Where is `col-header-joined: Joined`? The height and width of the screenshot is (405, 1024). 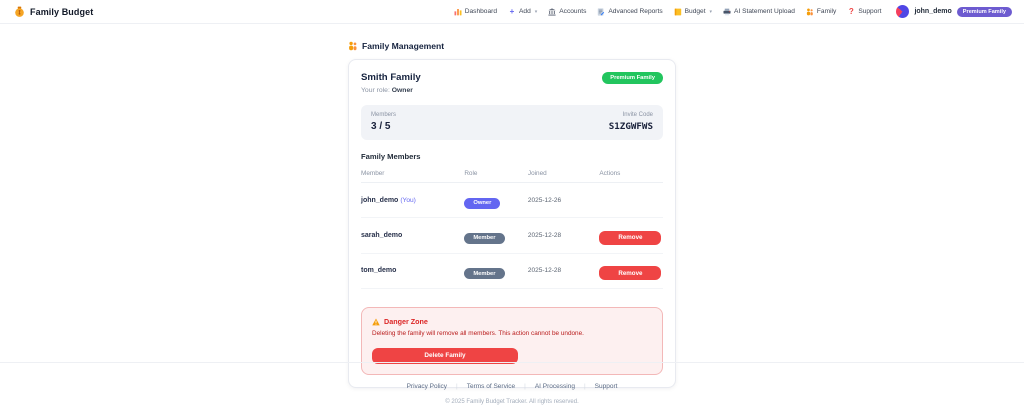
col-header-joined: Joined is located at coordinates (537, 173).